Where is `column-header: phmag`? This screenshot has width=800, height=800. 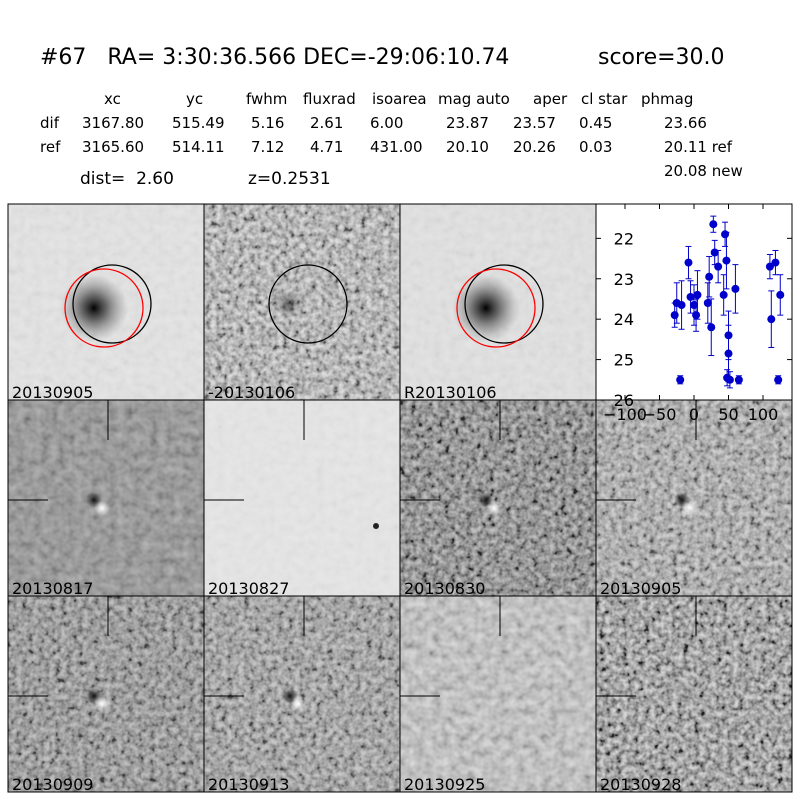 column-header: phmag is located at coordinates (667, 99).